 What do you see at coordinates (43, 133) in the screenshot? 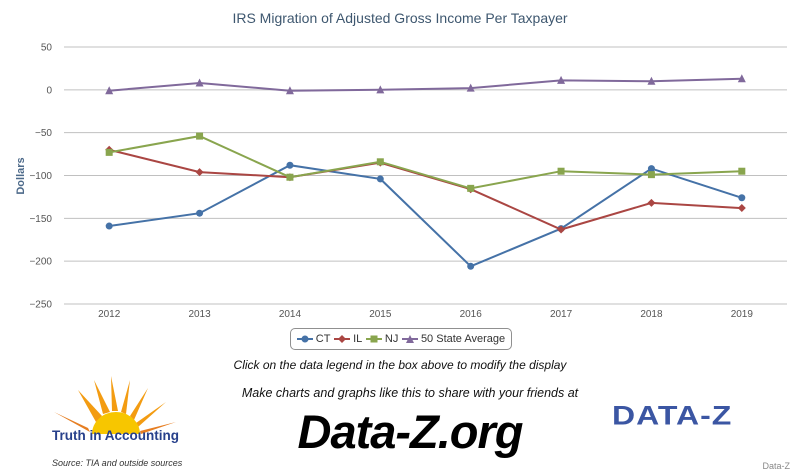
I see `y-tick-label: −50` at bounding box center [43, 133].